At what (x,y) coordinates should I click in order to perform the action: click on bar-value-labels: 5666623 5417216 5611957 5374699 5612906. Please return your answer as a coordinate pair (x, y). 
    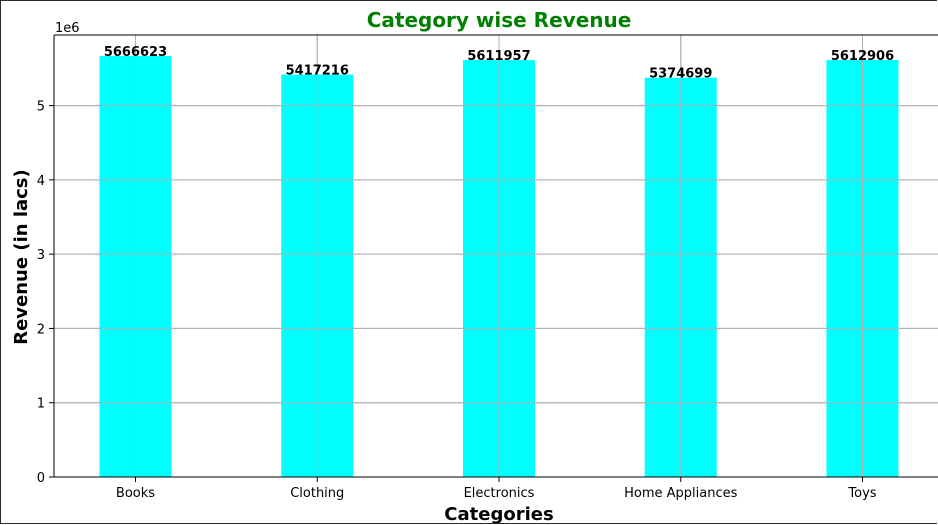
    Looking at the image, I should click on (499, 63).